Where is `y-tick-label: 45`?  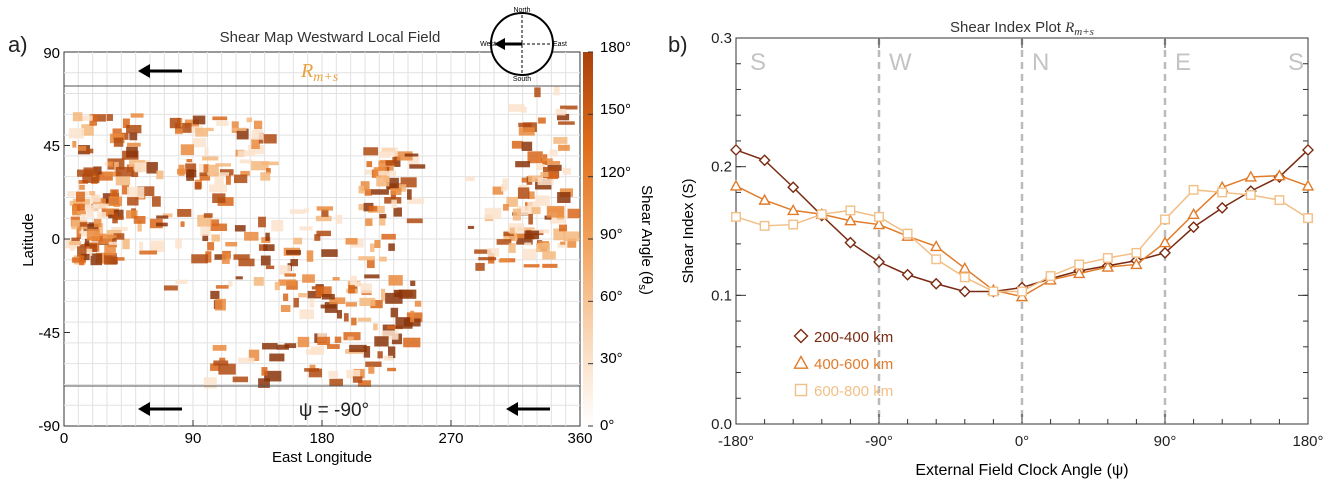 y-tick-label: 45 is located at coordinates (51, 146).